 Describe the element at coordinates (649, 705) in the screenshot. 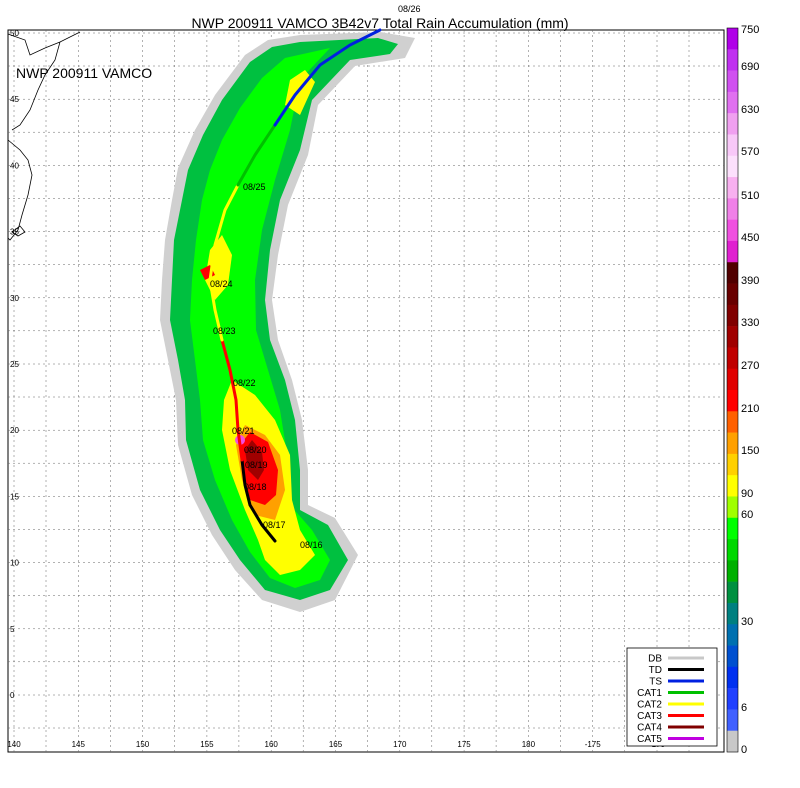

I see `legend-label: CAT2` at that location.